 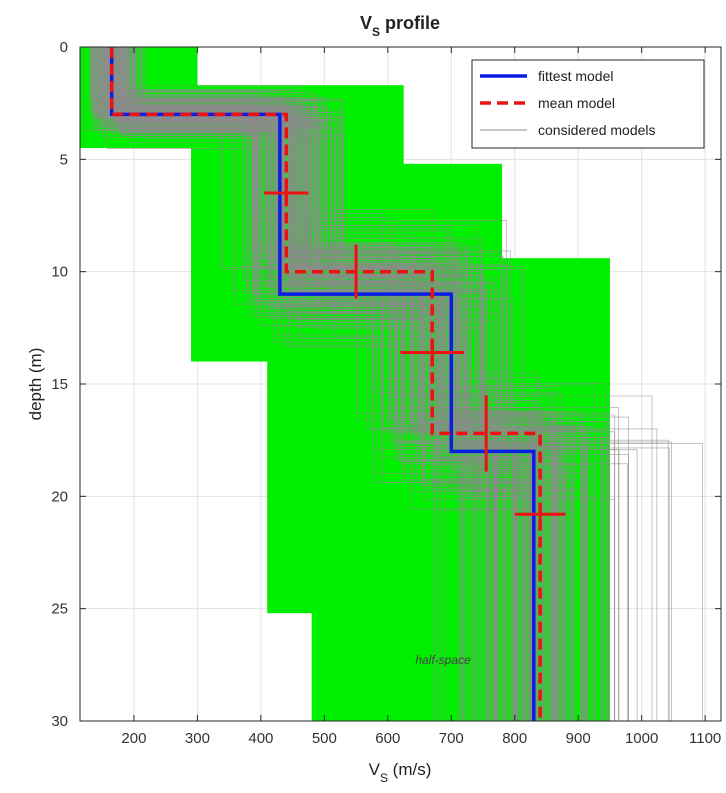 What do you see at coordinates (366, 23) in the screenshot?
I see `title-main: V` at bounding box center [366, 23].